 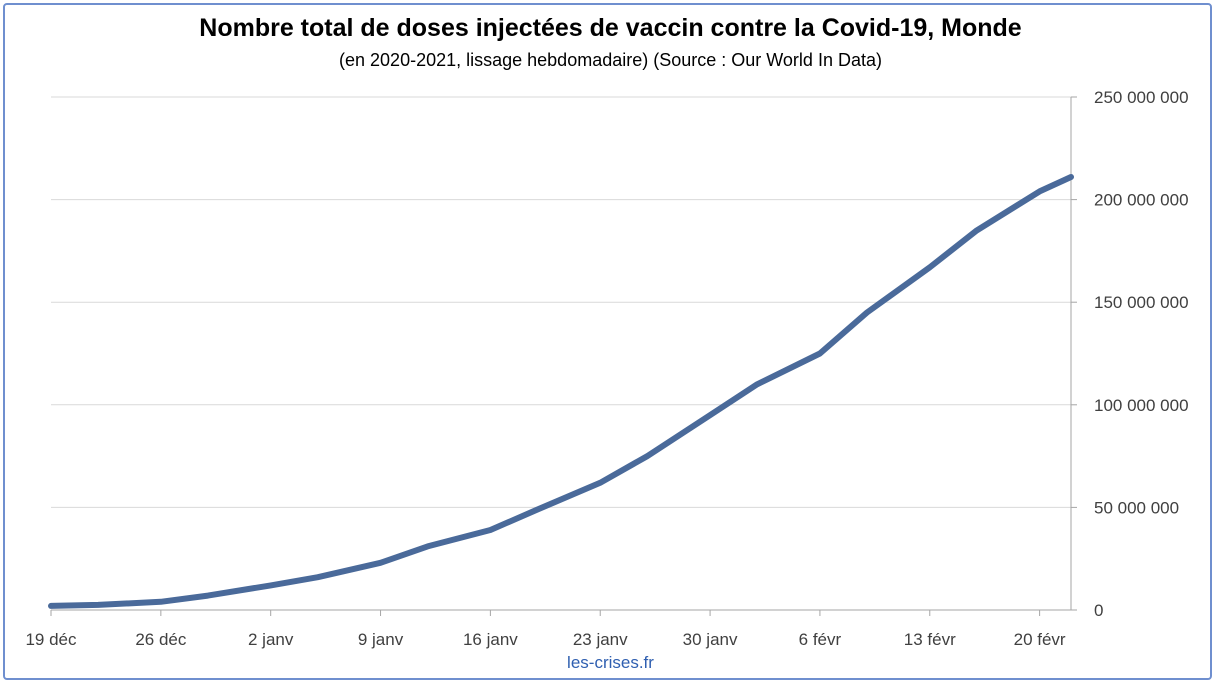 I want to click on x-tick-label: 13 févr, so click(x=930, y=639).